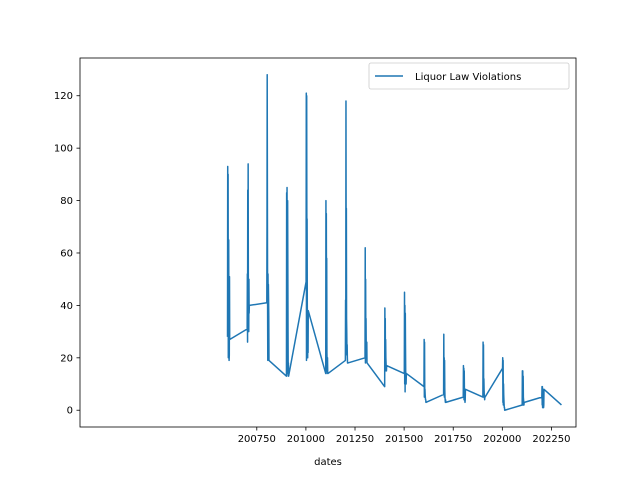 This screenshot has width=640, height=480. What do you see at coordinates (328, 462) in the screenshot?
I see `x-axis-label: dates` at bounding box center [328, 462].